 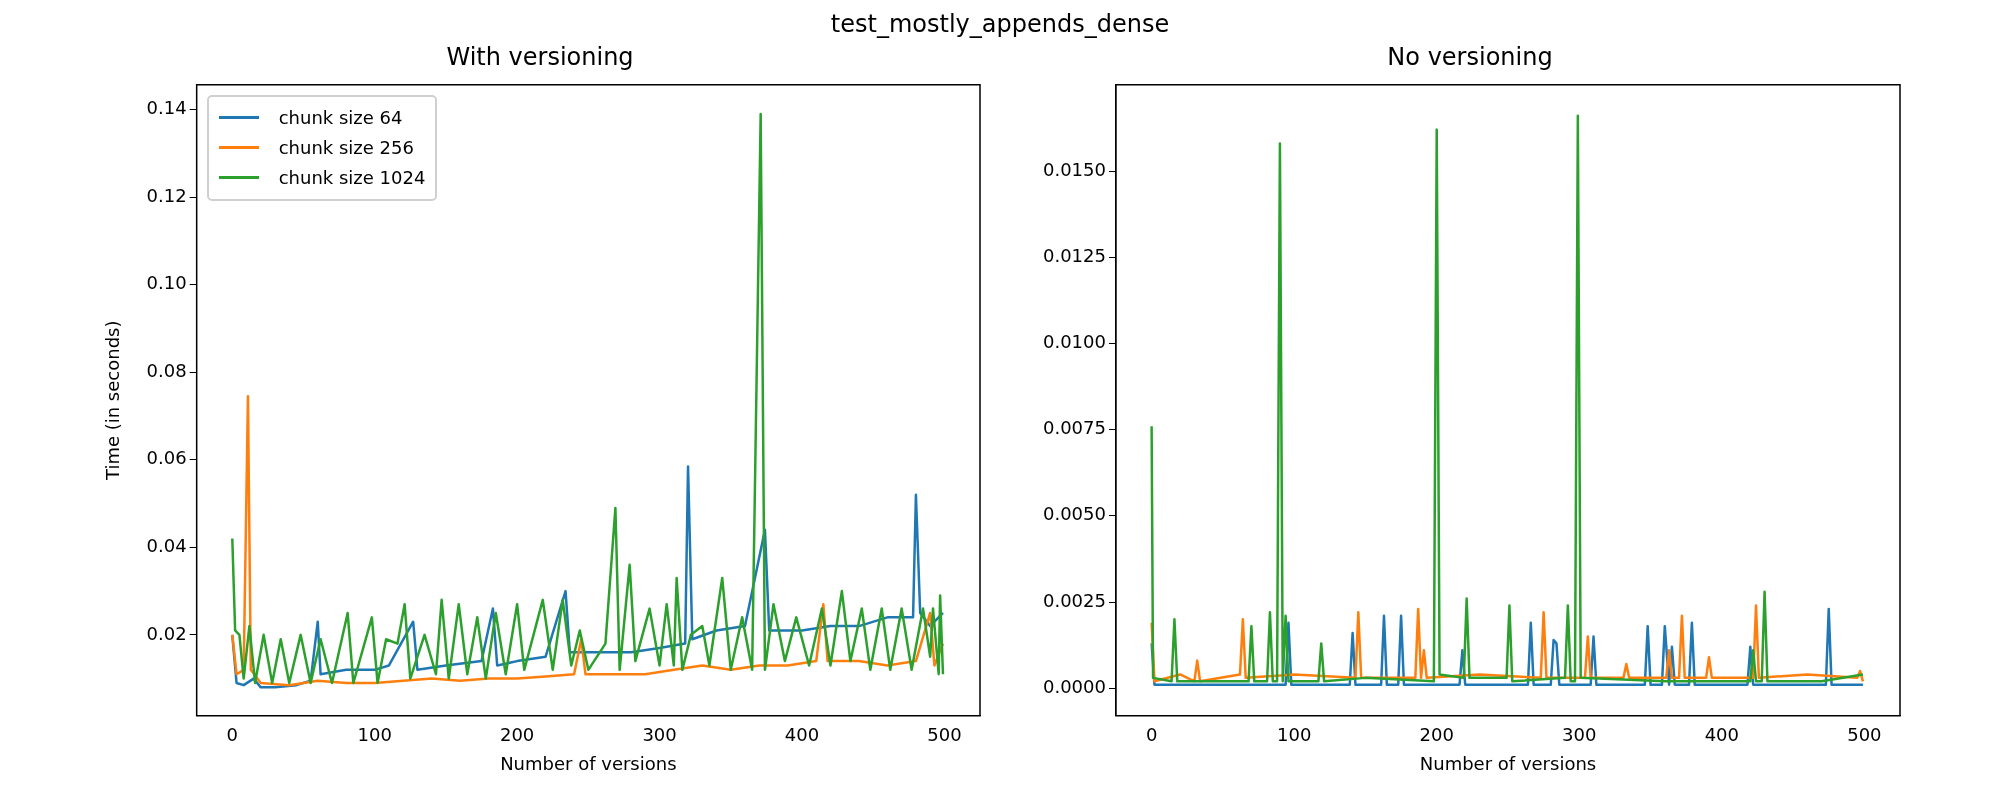 I want to click on y-tick-label: 0.14, so click(x=166, y=108).